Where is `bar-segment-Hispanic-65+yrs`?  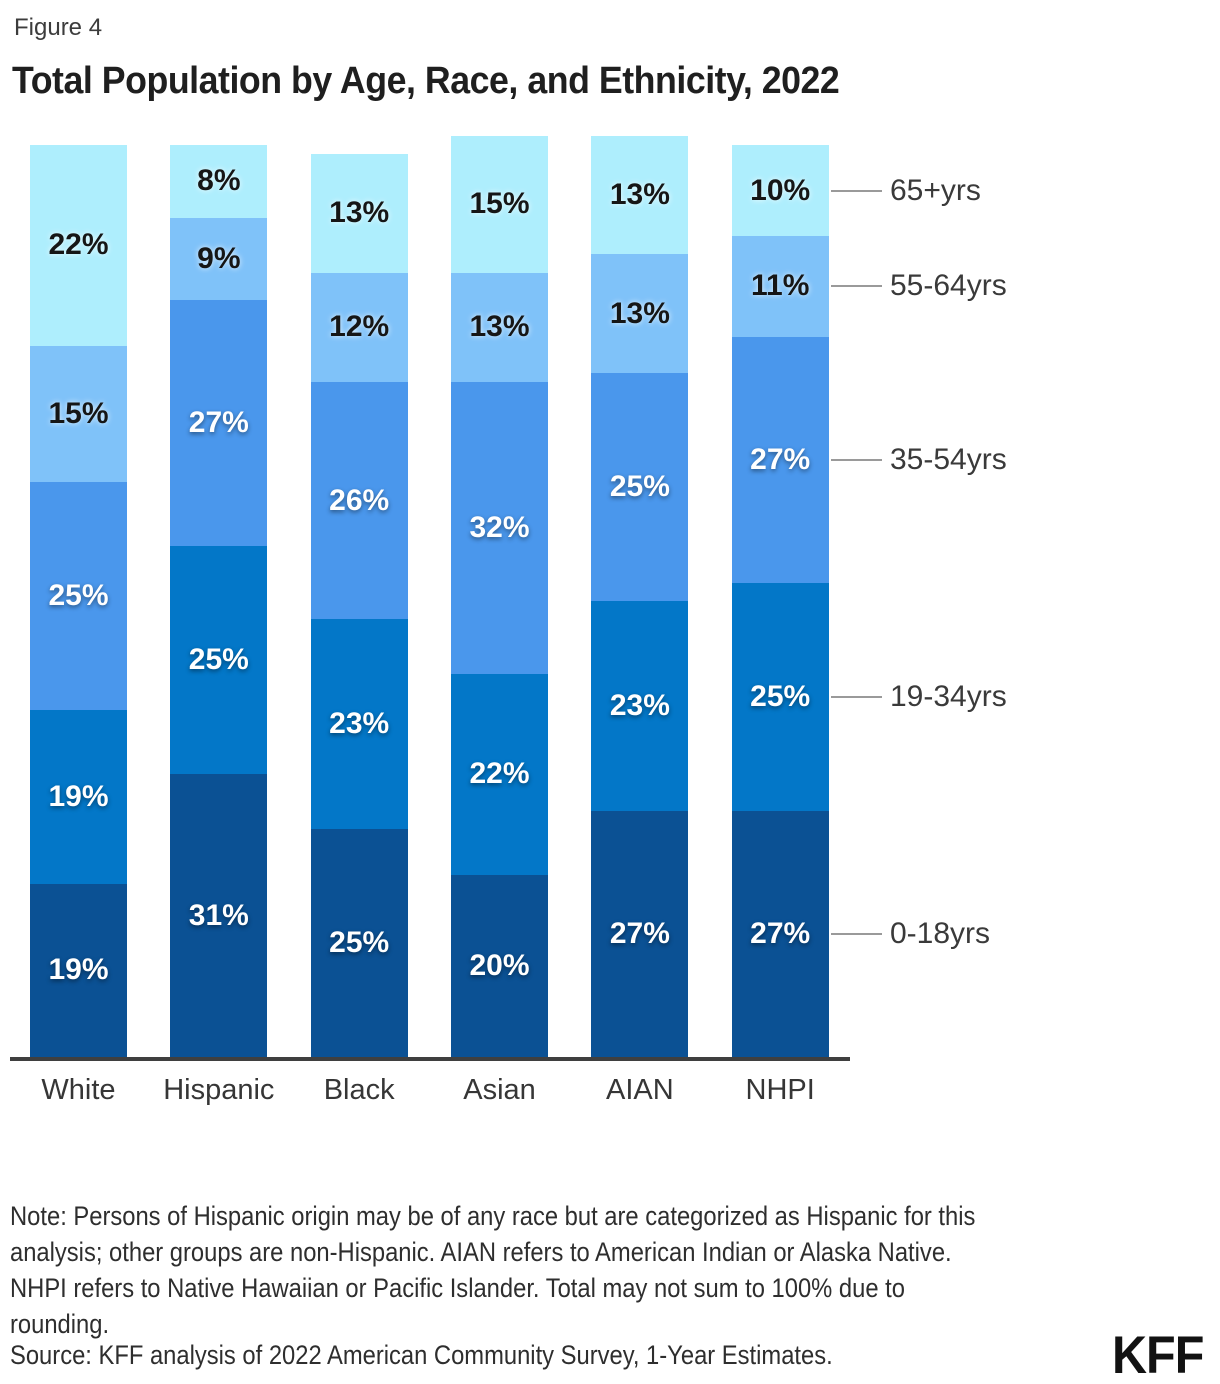 bar-segment-Hispanic-65+yrs is located at coordinates (219, 181).